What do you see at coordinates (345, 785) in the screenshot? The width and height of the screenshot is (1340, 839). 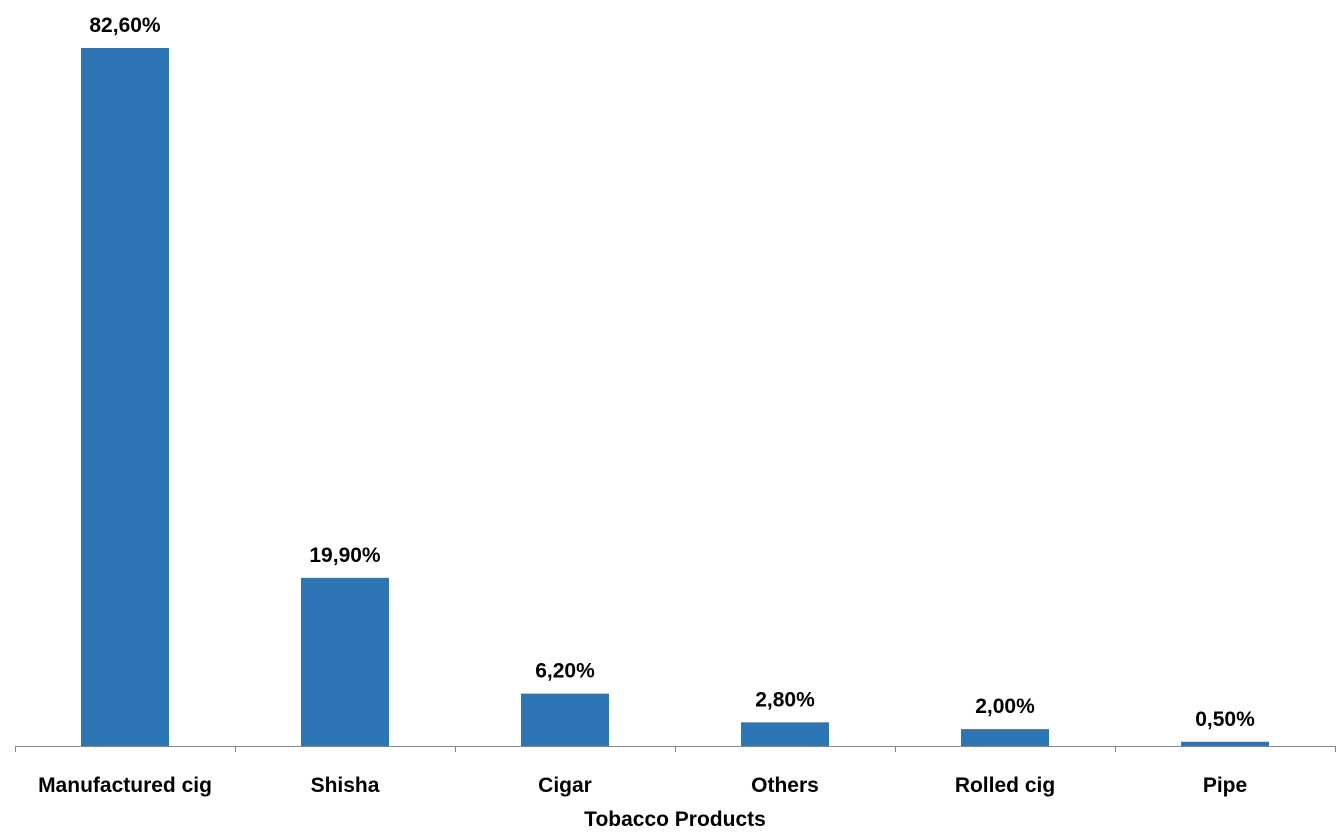 I see `x-tick-label: Shisha` at bounding box center [345, 785].